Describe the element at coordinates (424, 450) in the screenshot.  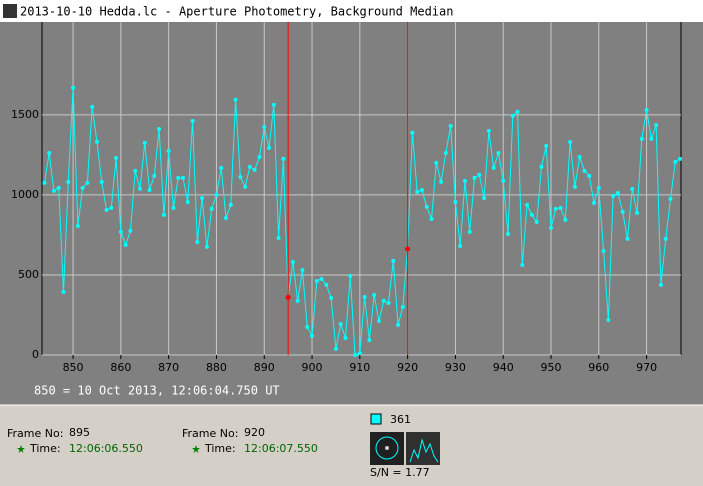
I see `profile-plot` at that location.